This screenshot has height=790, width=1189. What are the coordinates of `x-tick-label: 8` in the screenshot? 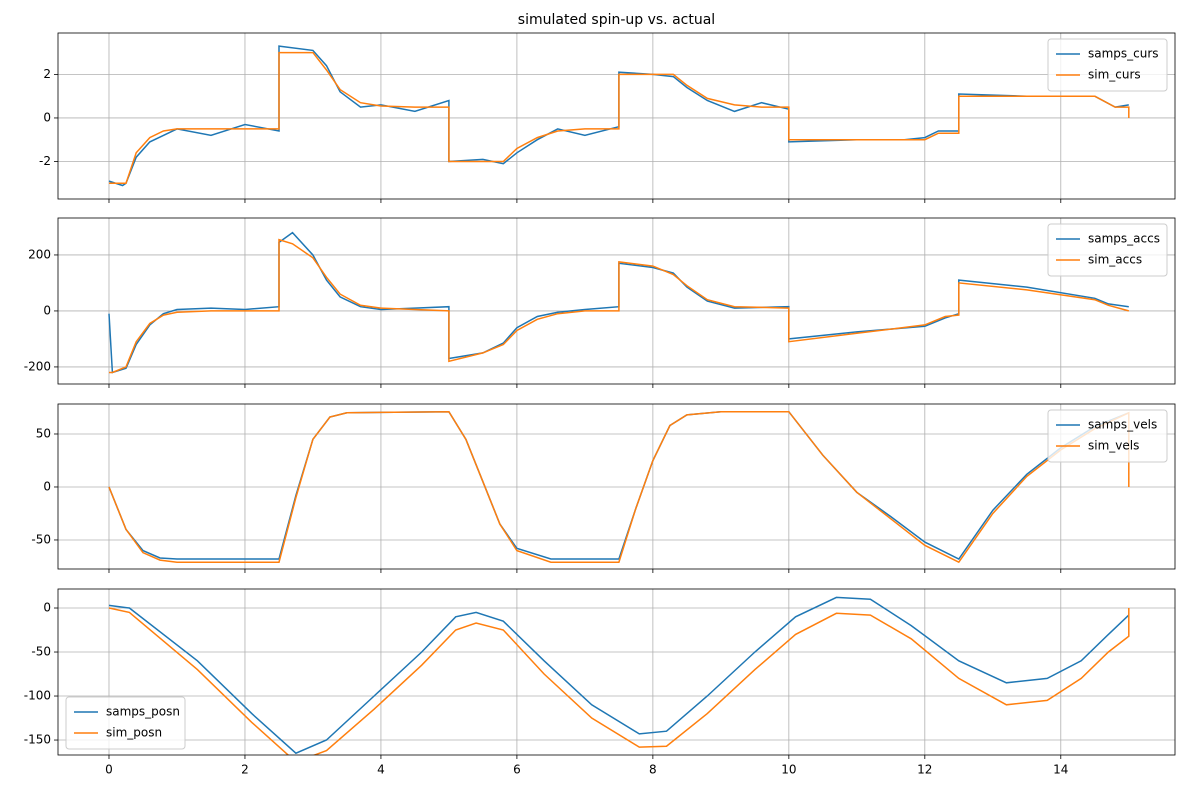 It's located at (653, 770).